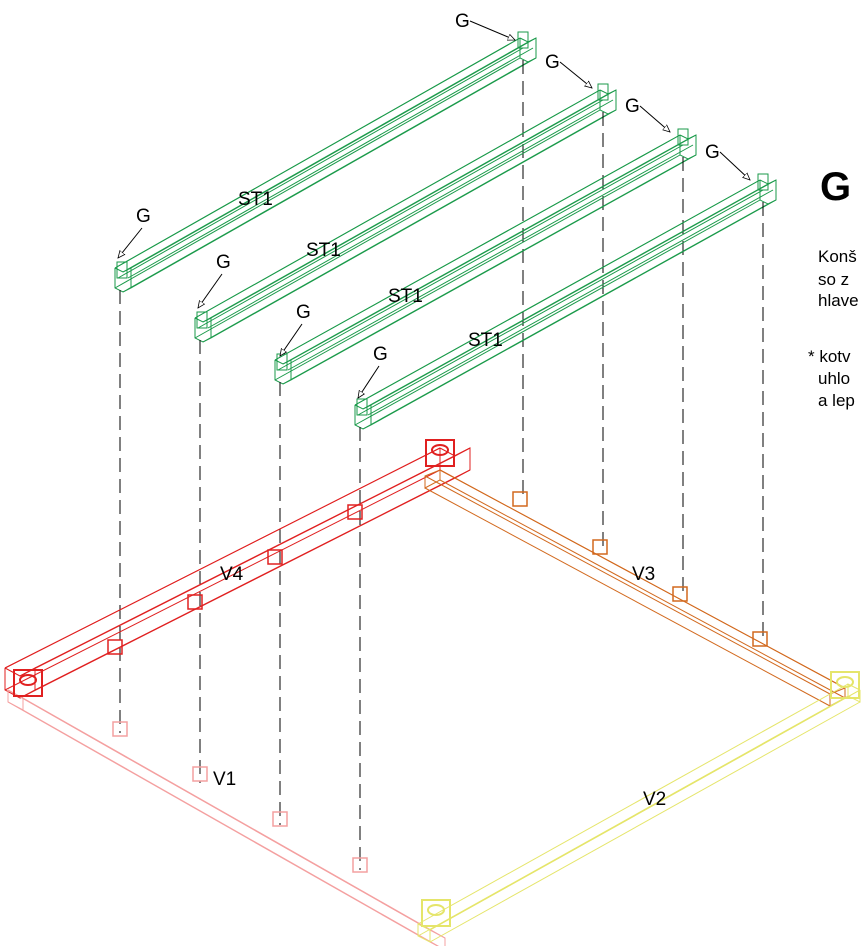  Describe the element at coordinates (835, 187) in the screenshot. I see `heading: G` at that location.